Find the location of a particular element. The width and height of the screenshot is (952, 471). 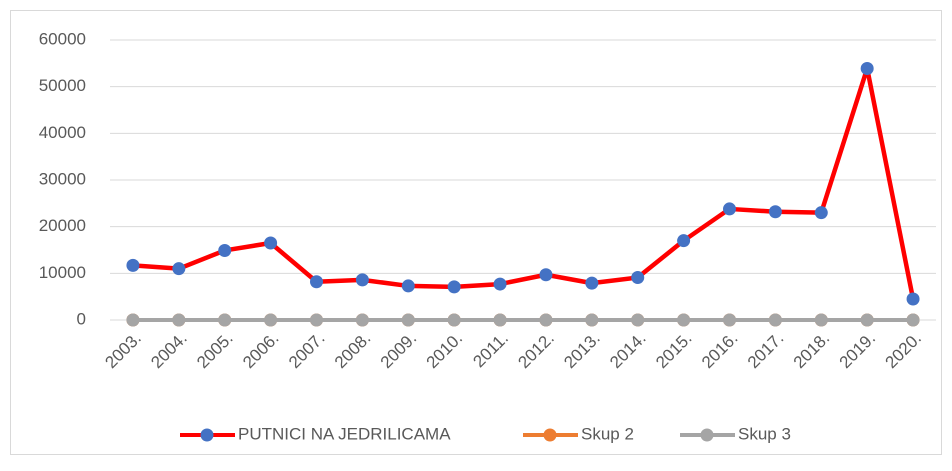

y-tick-label: 60000 is located at coordinates (62, 38).